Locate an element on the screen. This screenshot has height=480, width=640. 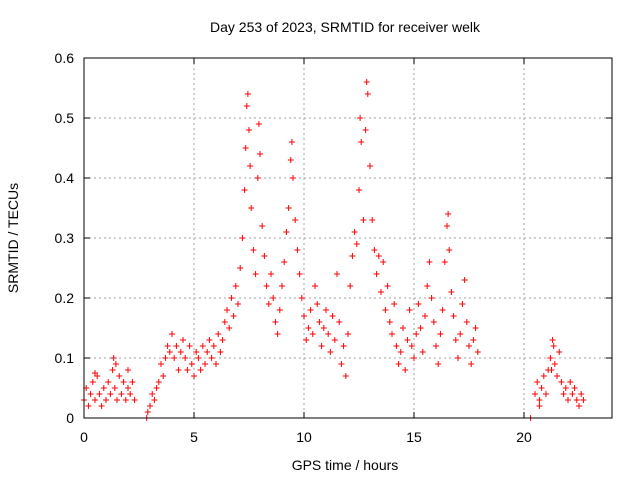
y-tick-label: 0.2 is located at coordinates (65, 298).